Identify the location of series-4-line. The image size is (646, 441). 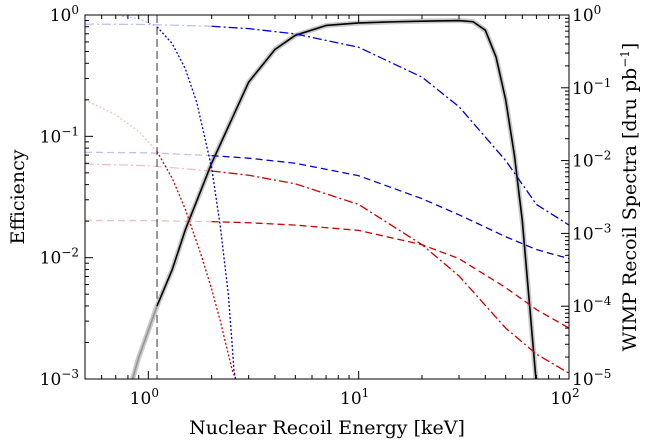
(390, 275).